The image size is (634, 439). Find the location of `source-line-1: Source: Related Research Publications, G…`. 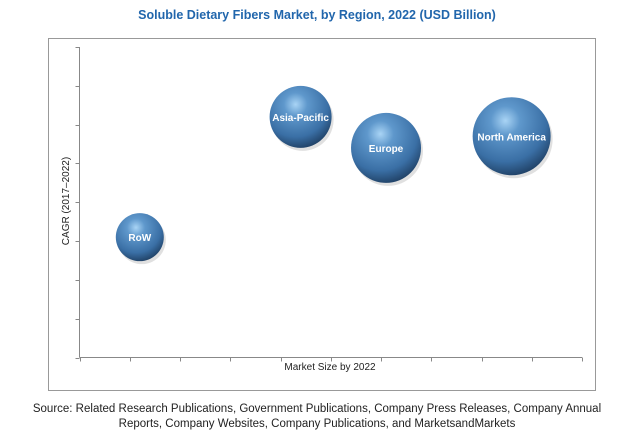

source-line-1: Source: Related Research Publications, G… is located at coordinates (317, 409).